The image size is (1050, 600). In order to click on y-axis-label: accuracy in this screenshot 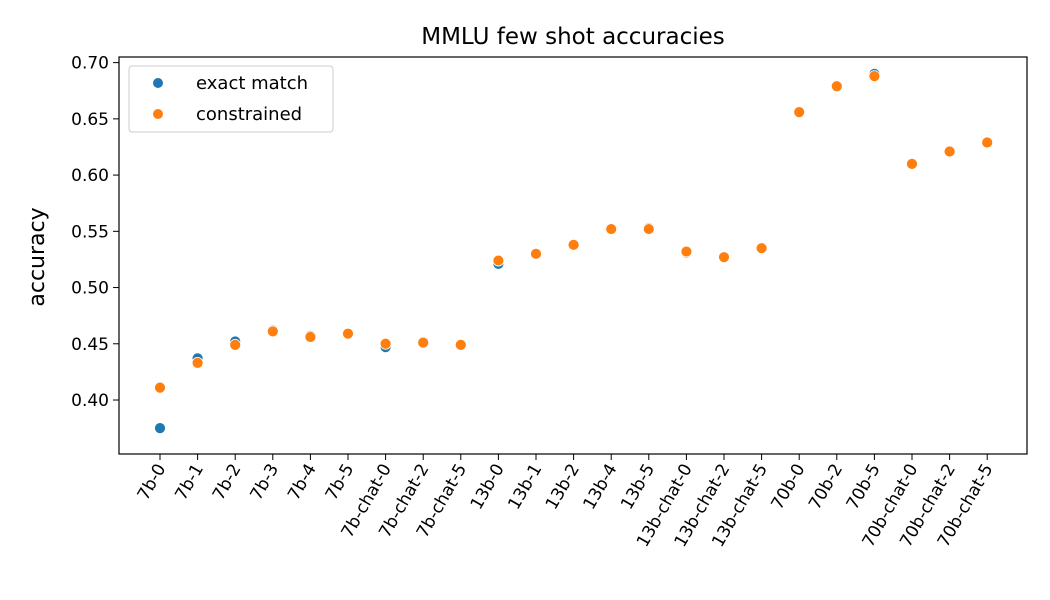, I will do `click(37, 256)`.